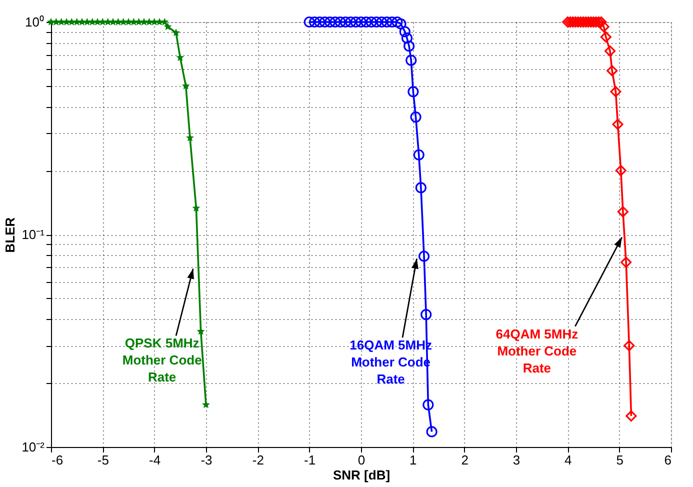  What do you see at coordinates (34, 447) in the screenshot?
I see `y-tick-label: 10⁻²` at bounding box center [34, 447].